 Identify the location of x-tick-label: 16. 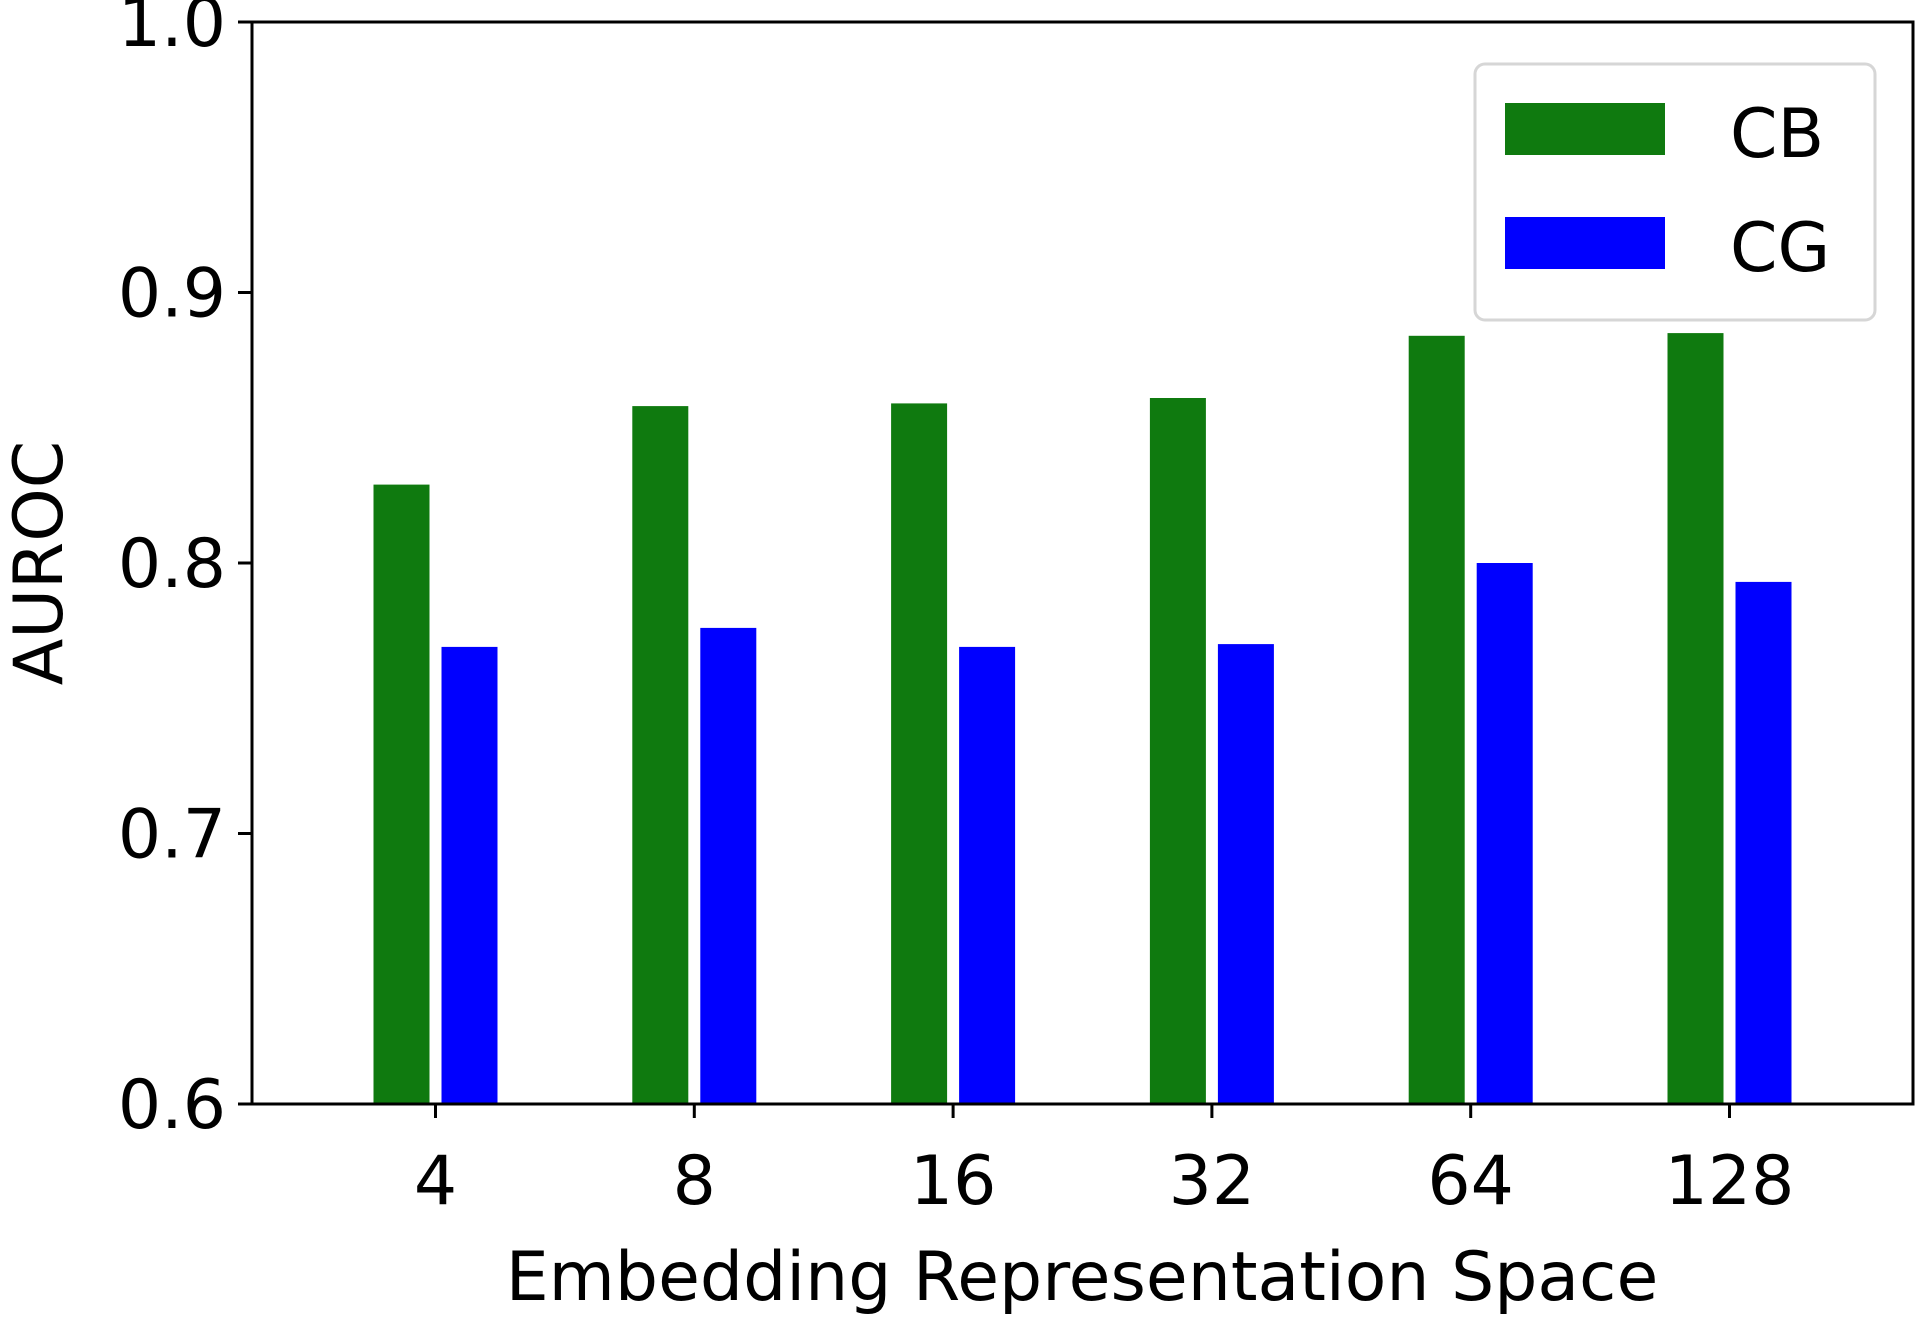
(953, 1181).